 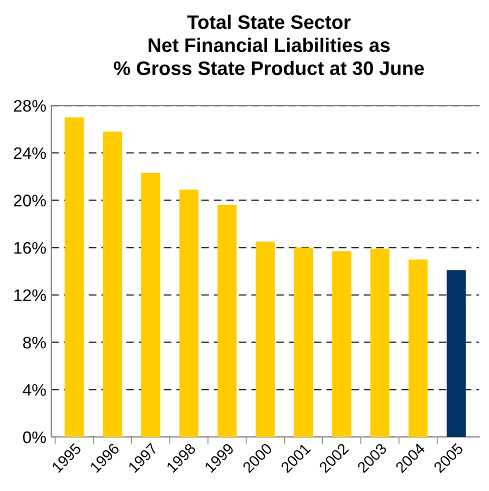 I want to click on y-tick-label: 28%, so click(x=30, y=106).